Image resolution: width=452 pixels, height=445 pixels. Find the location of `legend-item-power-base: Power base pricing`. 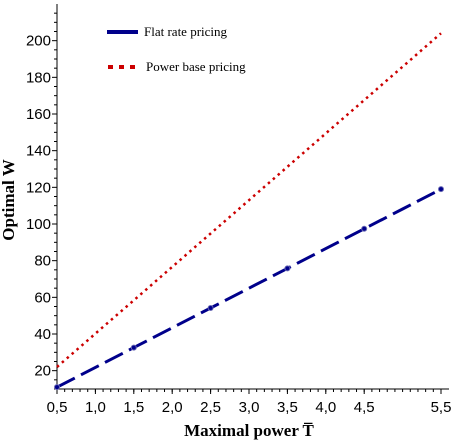

legend-item-power-base: Power base pricing is located at coordinates (177, 66).